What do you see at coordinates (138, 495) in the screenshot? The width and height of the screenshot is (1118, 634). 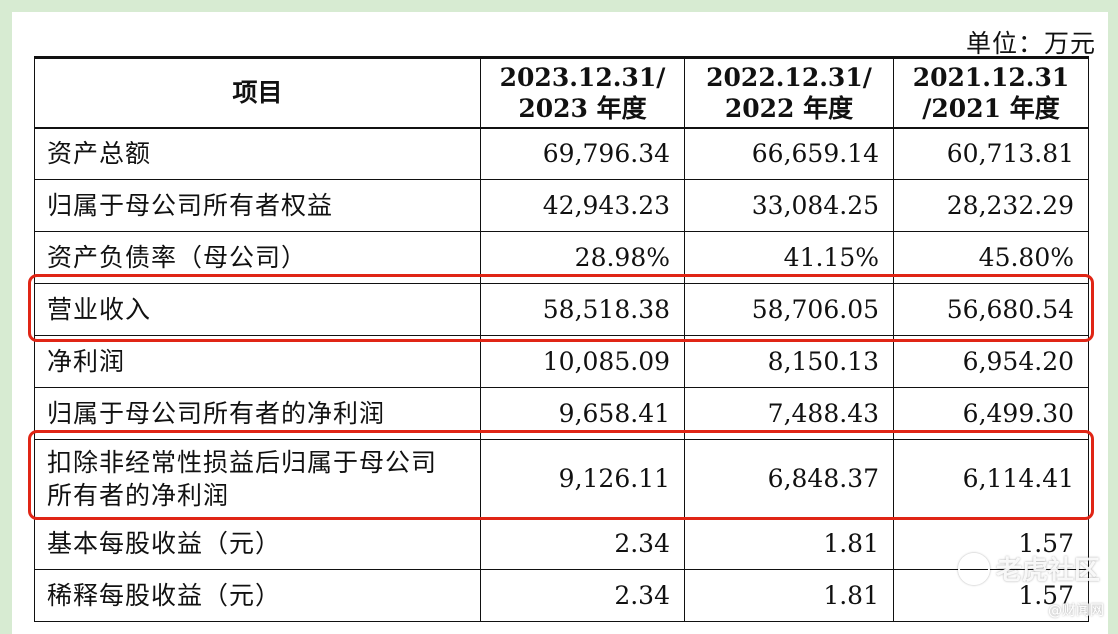 I see `row-label-line2: 所有者的净利润` at bounding box center [138, 495].